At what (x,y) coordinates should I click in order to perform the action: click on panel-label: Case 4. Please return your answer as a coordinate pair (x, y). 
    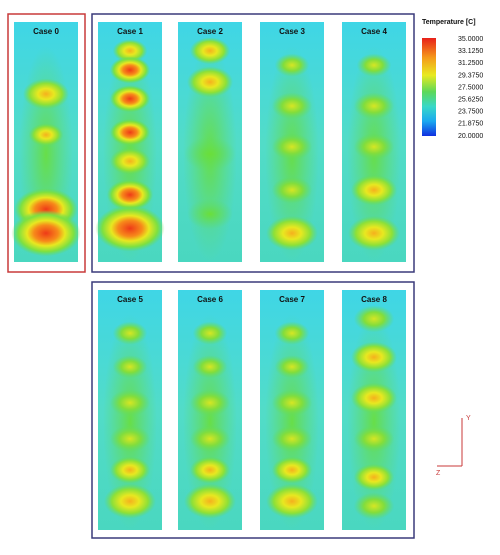
    Looking at the image, I should click on (374, 31).